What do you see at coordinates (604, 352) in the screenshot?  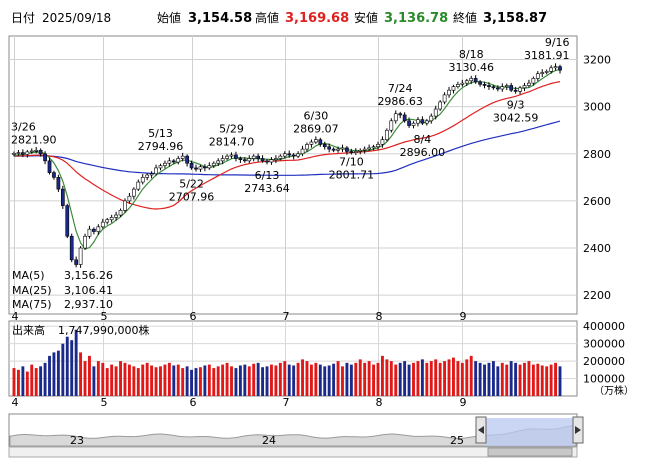 I see `volume-y-axis: 400000 300000 200000 100000` at bounding box center [604, 352].